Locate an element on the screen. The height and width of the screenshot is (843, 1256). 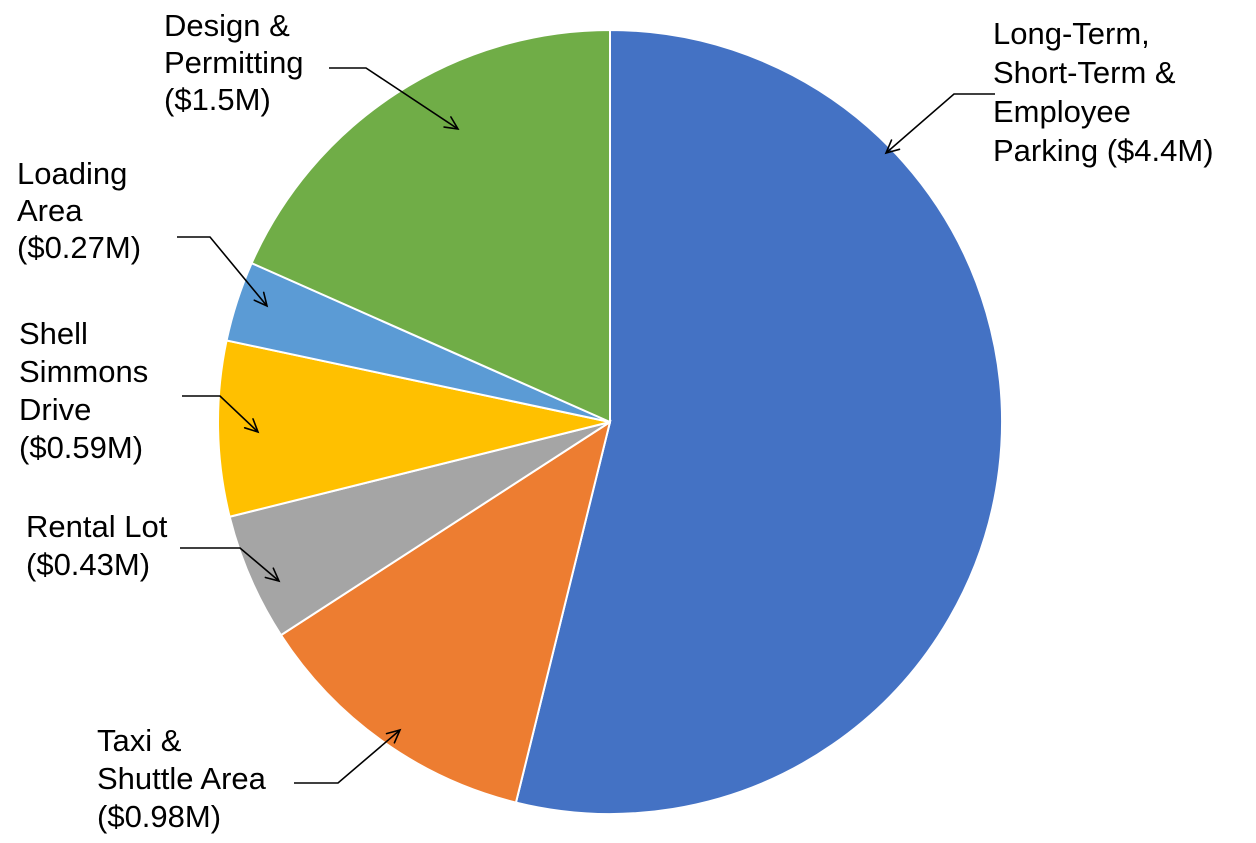
pie-slice-taxi-and-shuttle-area is located at coordinates (445, 611).